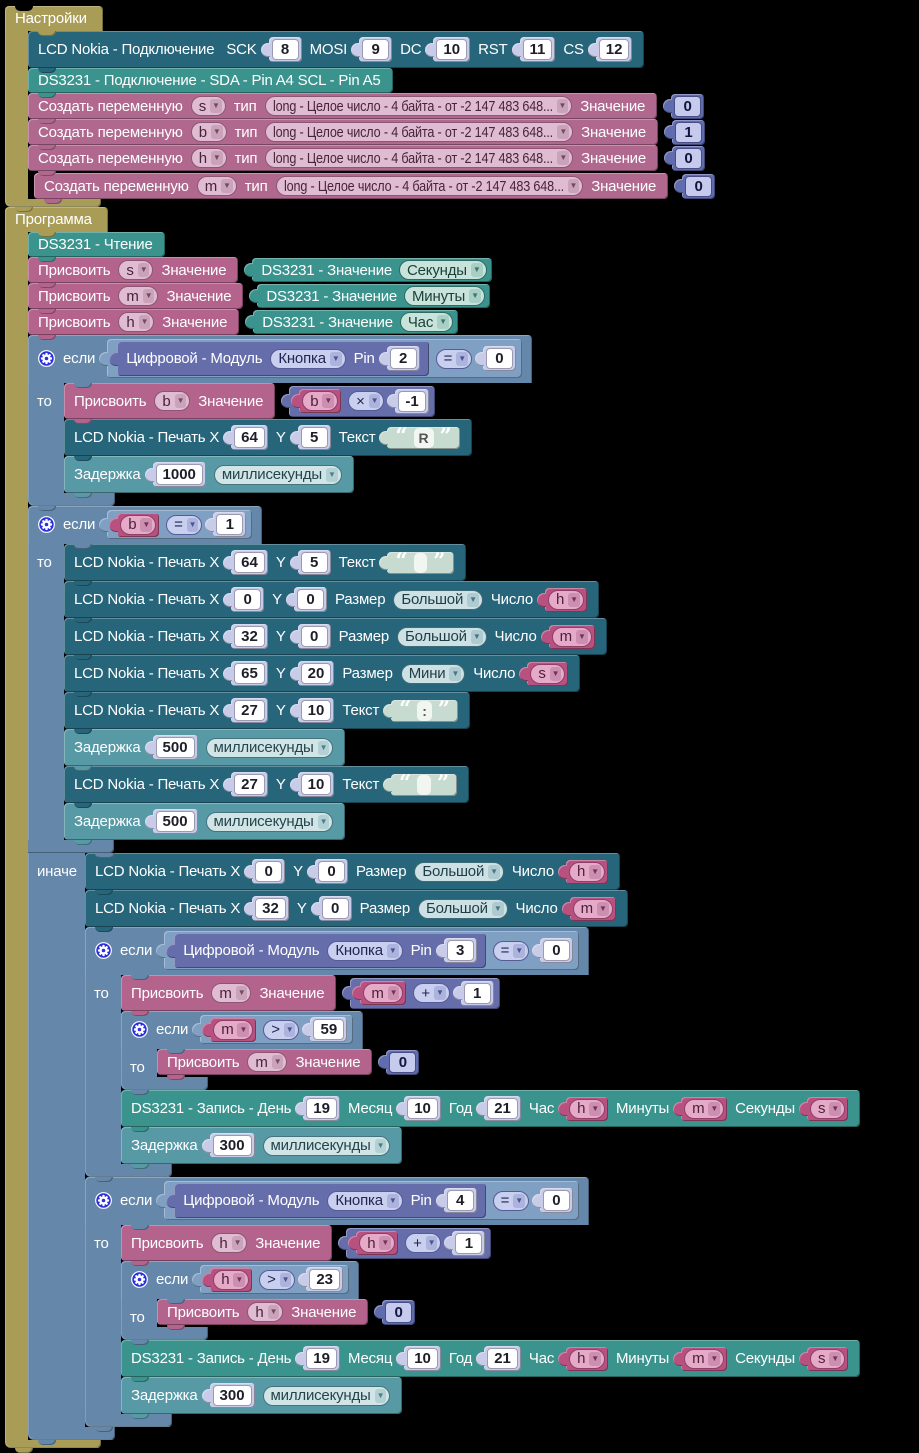 Image resolution: width=919 pixels, height=1453 pixels. Describe the element at coordinates (610, 49) in the screenshot. I see `number-shadow-block: 12` at that location.